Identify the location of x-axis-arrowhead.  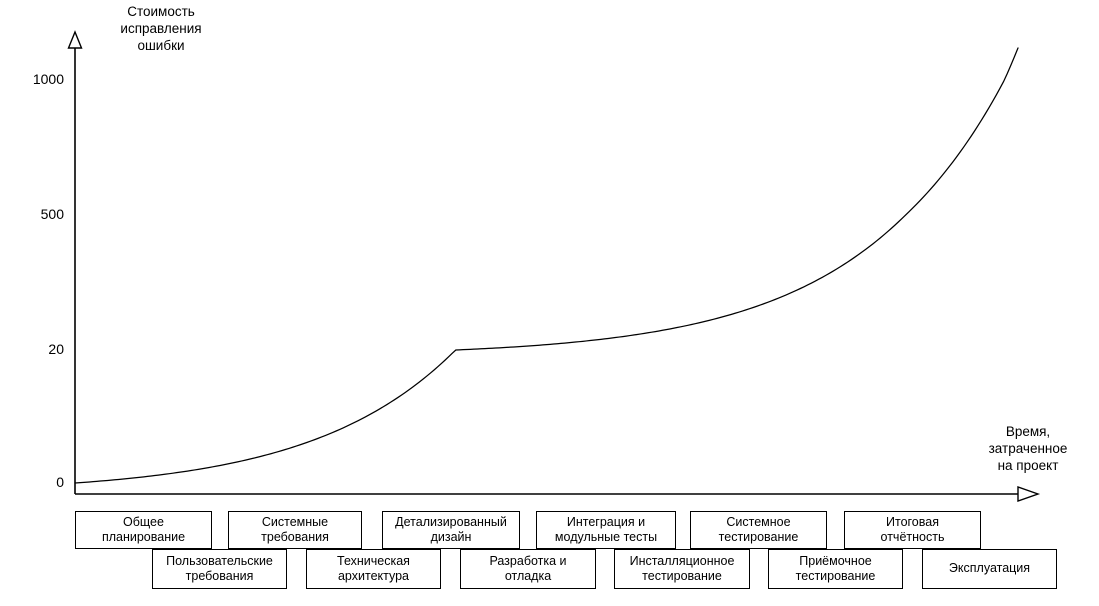
(1029, 494).